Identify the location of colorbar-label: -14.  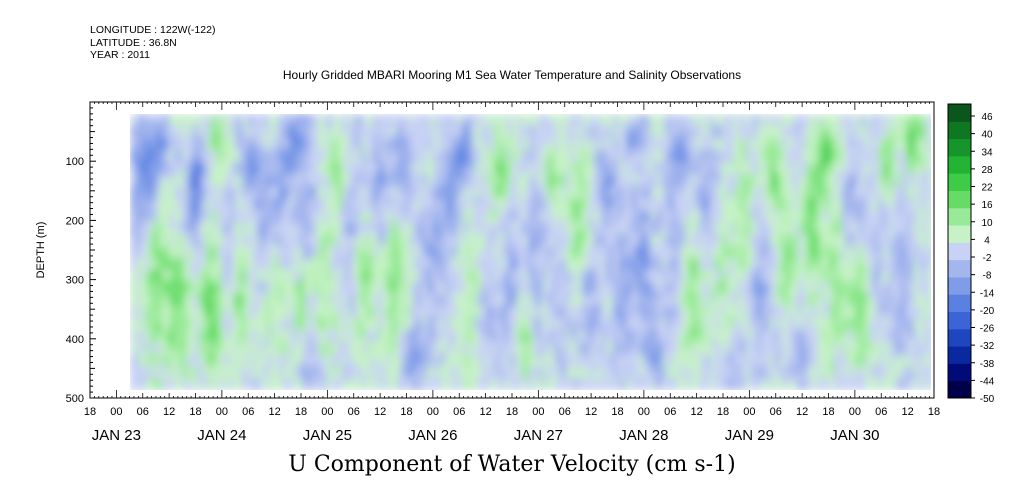
(987, 293).